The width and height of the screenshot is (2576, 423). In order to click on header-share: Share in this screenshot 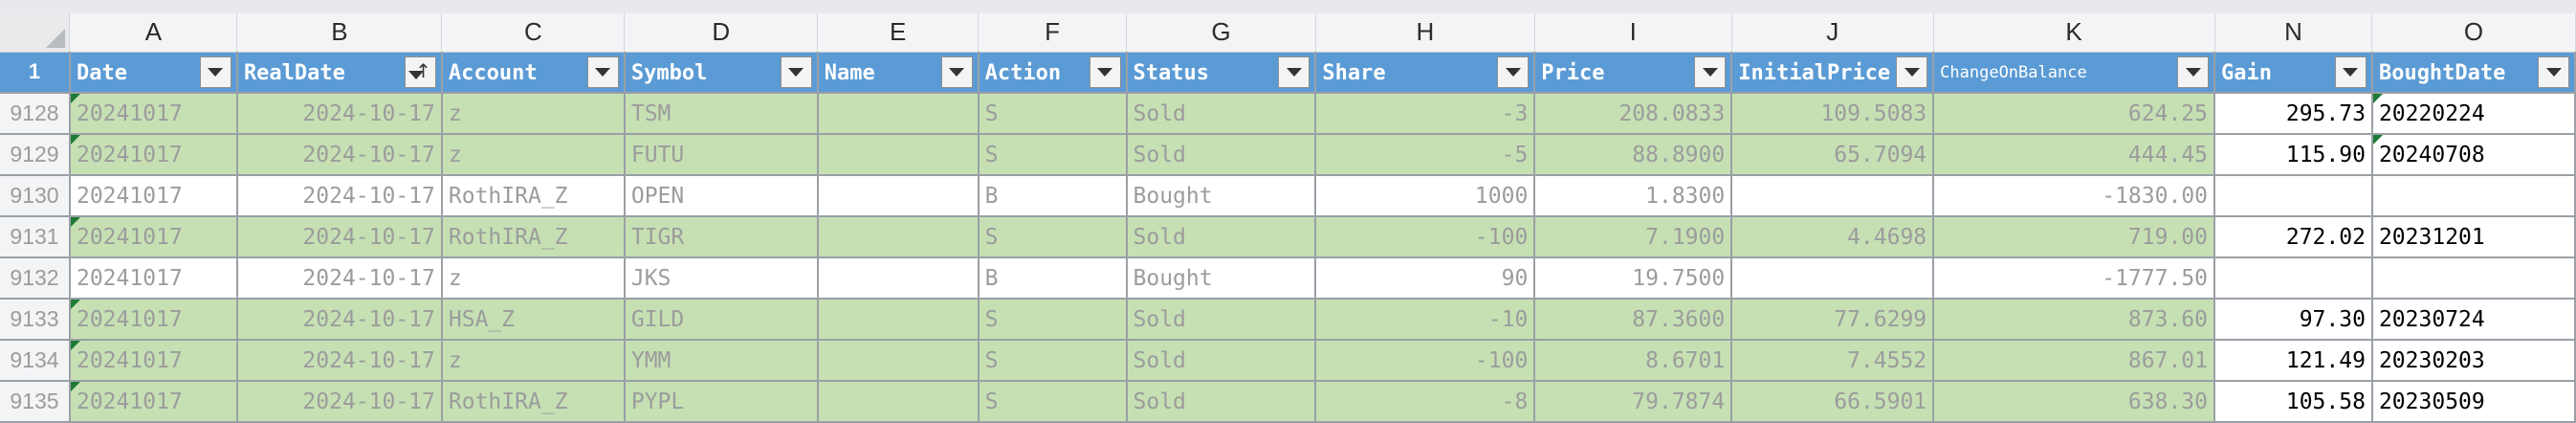, I will do `click(1425, 73)`.